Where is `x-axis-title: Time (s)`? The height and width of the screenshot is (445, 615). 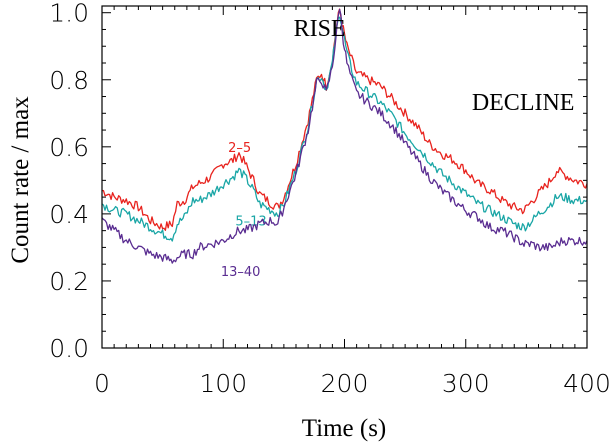 x-axis-title: Time (s) is located at coordinates (344, 428).